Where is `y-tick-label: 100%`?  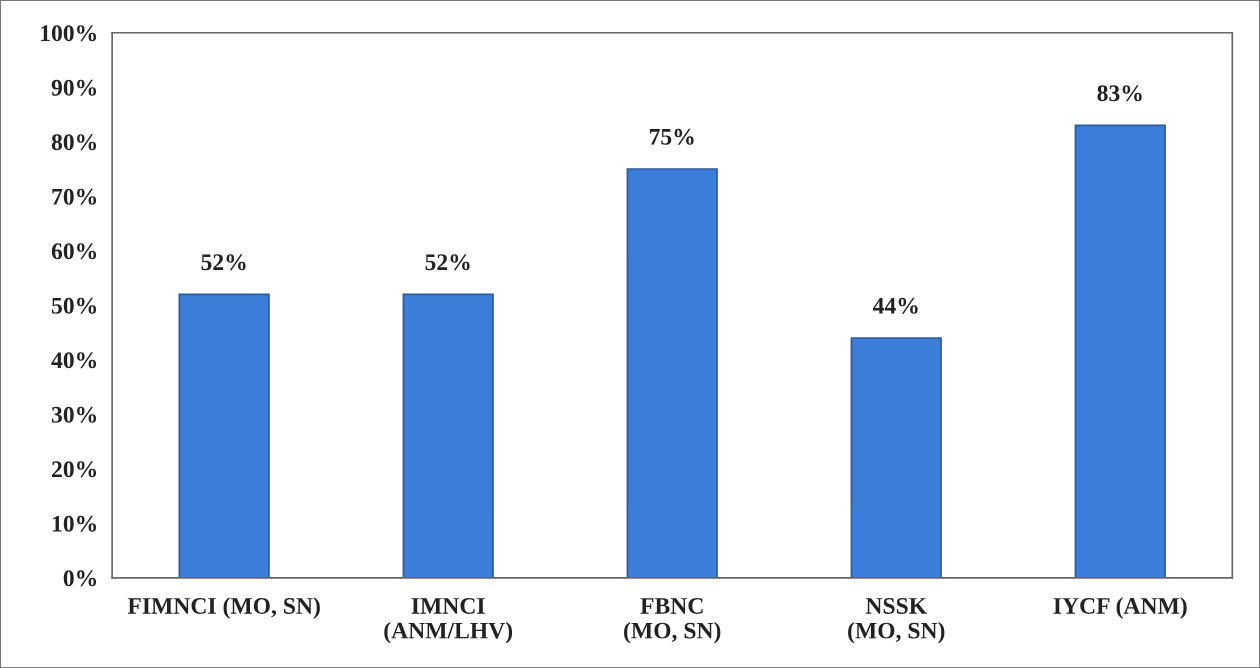 y-tick-label: 100% is located at coordinates (69, 33).